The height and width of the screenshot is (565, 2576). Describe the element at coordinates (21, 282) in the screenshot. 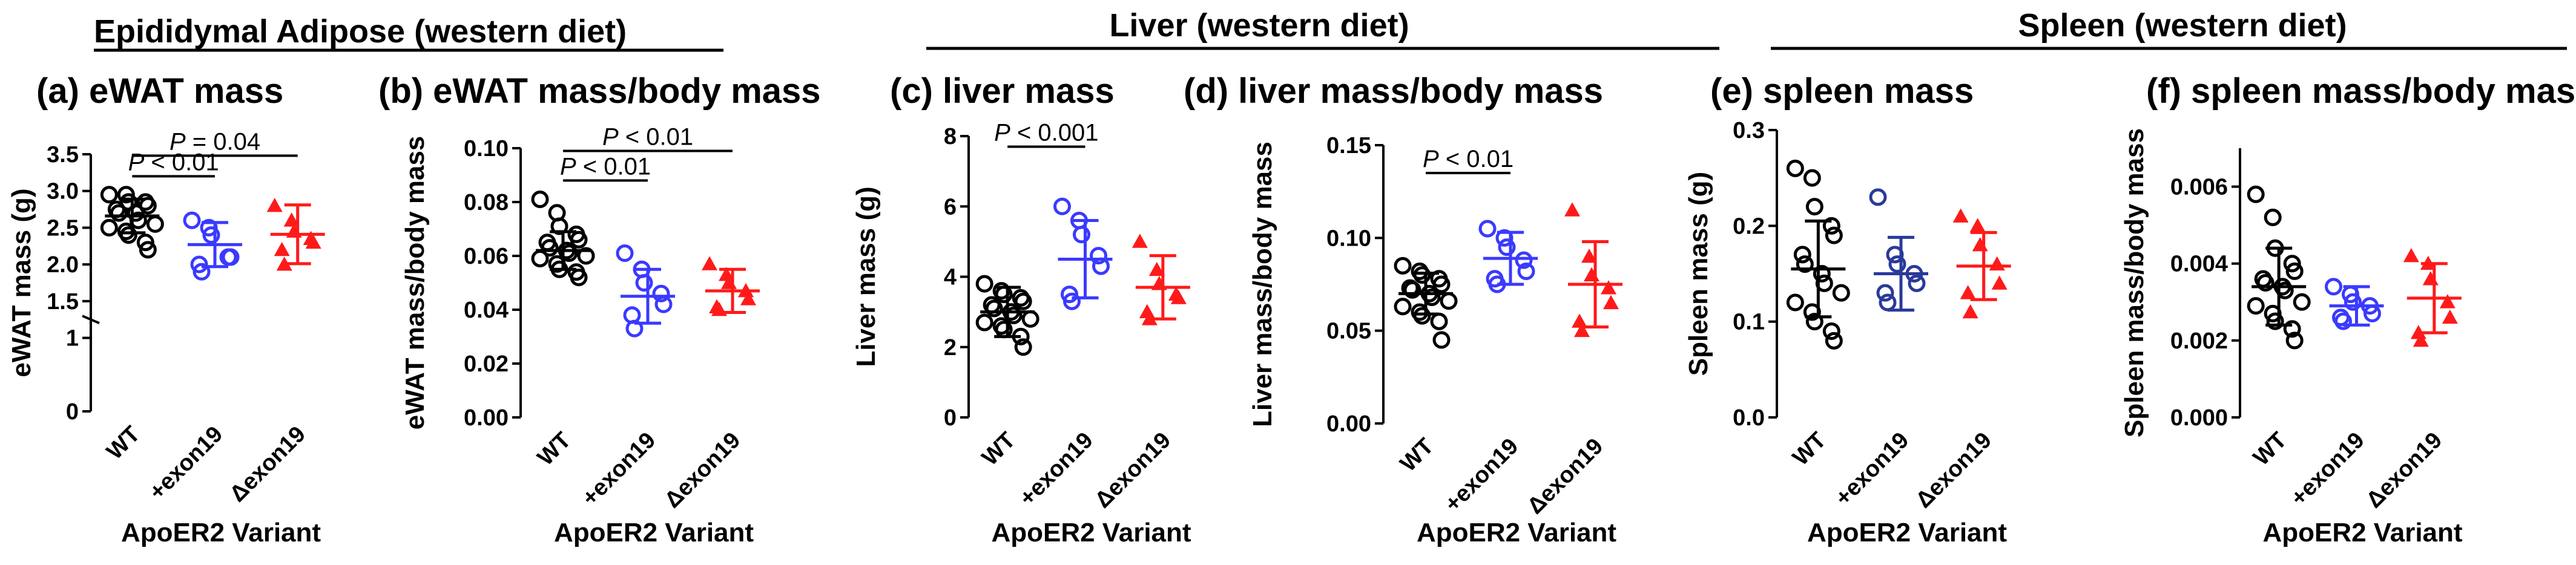

I see `y-axis-label: eWAT mass (g)` at that location.